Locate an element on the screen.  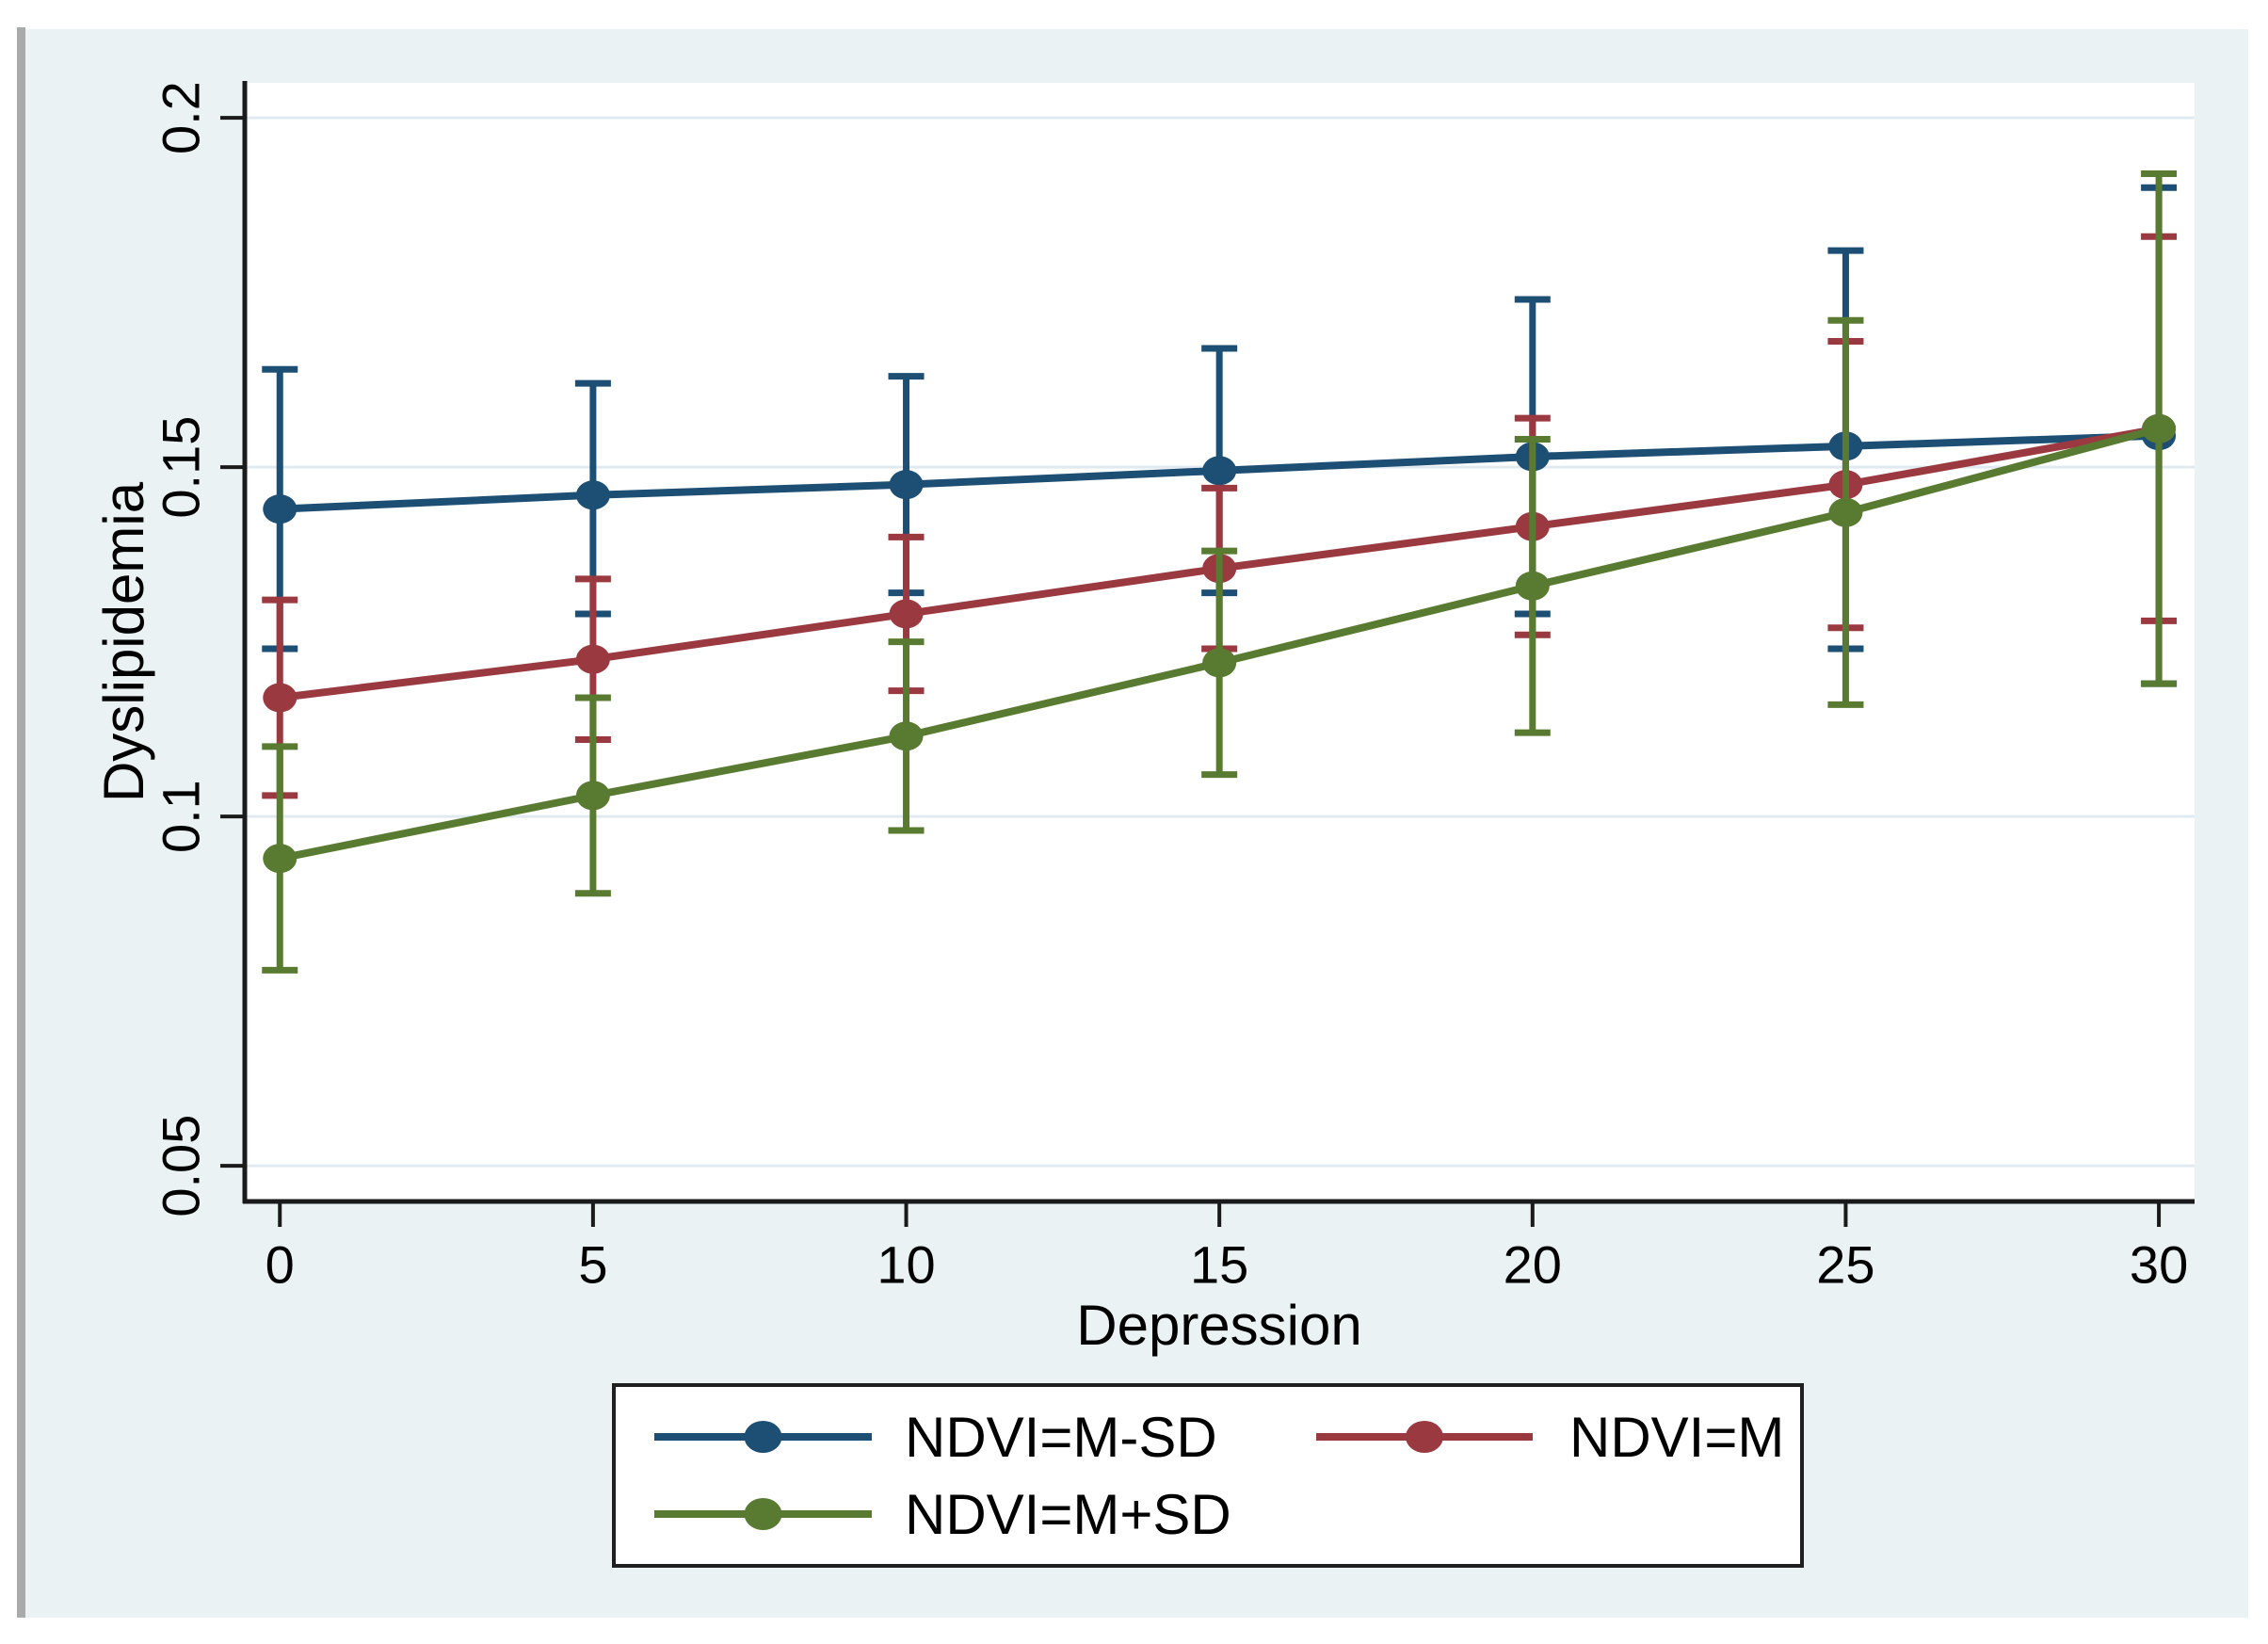
legend-item: NDVI=M-SD is located at coordinates (935, 1437).